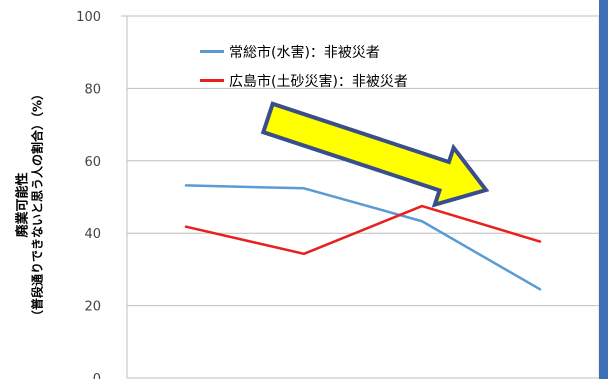 The width and height of the screenshot is (608, 379). What do you see at coordinates (88, 194) in the screenshot?
I see `y-tick-labels: 100 80 60 40 20 0` at bounding box center [88, 194].